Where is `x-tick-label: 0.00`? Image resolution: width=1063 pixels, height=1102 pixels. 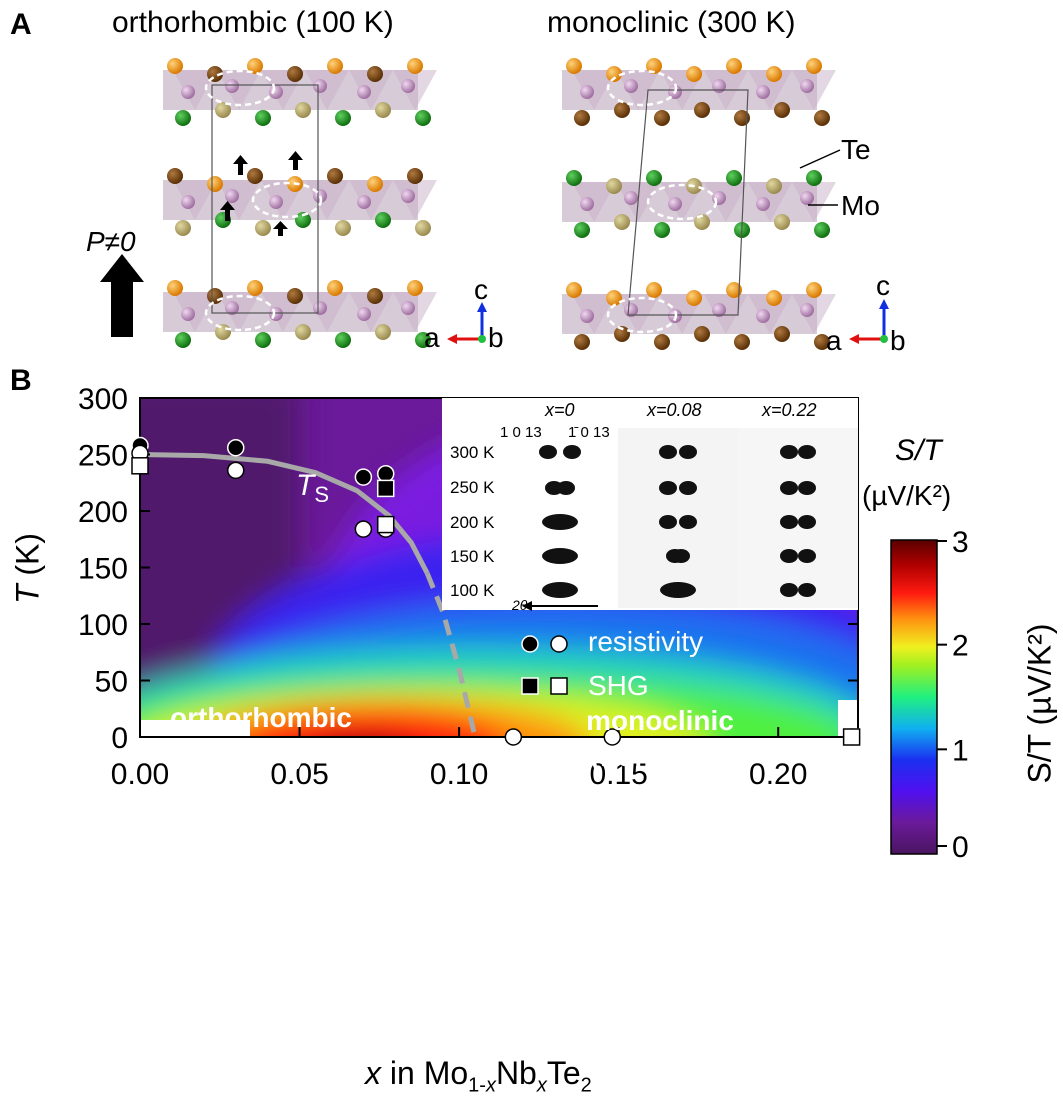
x-tick-label: 0.00 is located at coordinates (140, 774).